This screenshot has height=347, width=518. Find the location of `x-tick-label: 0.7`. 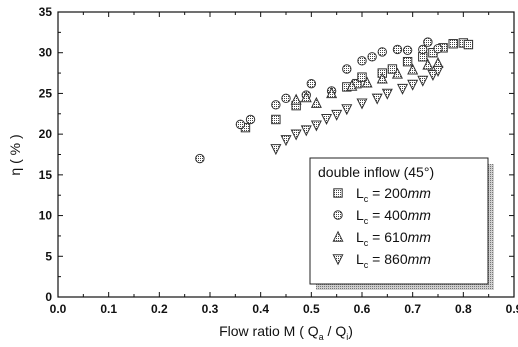

x-tick-label: 0.7 is located at coordinates (412, 309).